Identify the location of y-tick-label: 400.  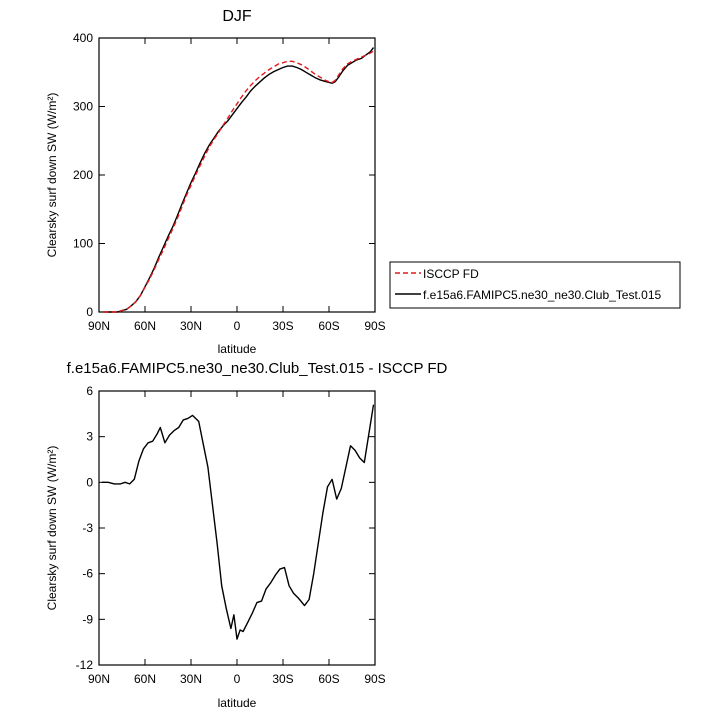
(83, 38).